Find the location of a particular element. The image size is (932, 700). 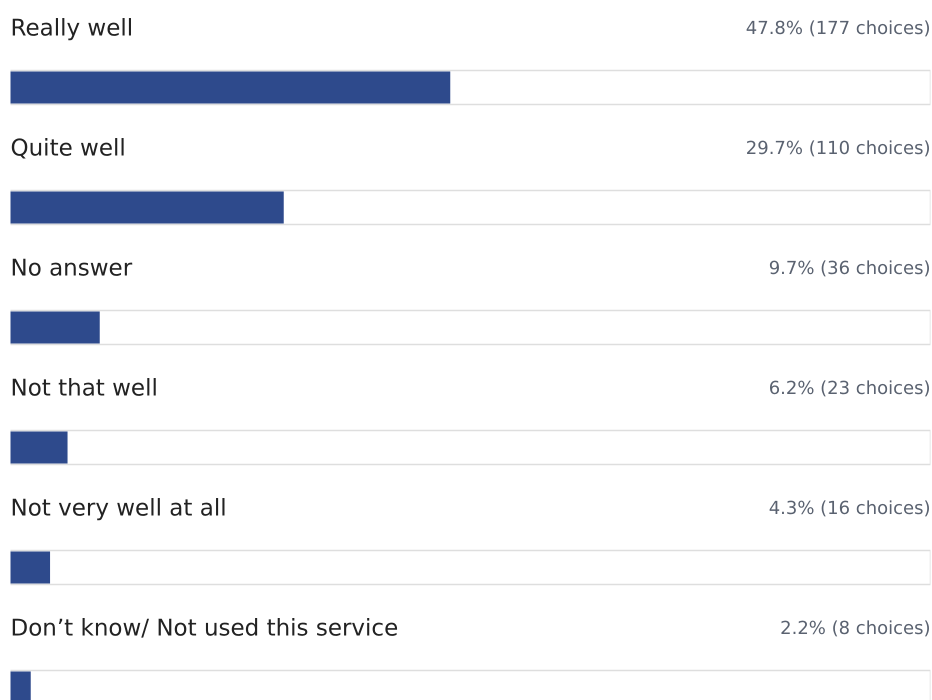

data-label: 2.2% (8 choices) is located at coordinates (855, 628).